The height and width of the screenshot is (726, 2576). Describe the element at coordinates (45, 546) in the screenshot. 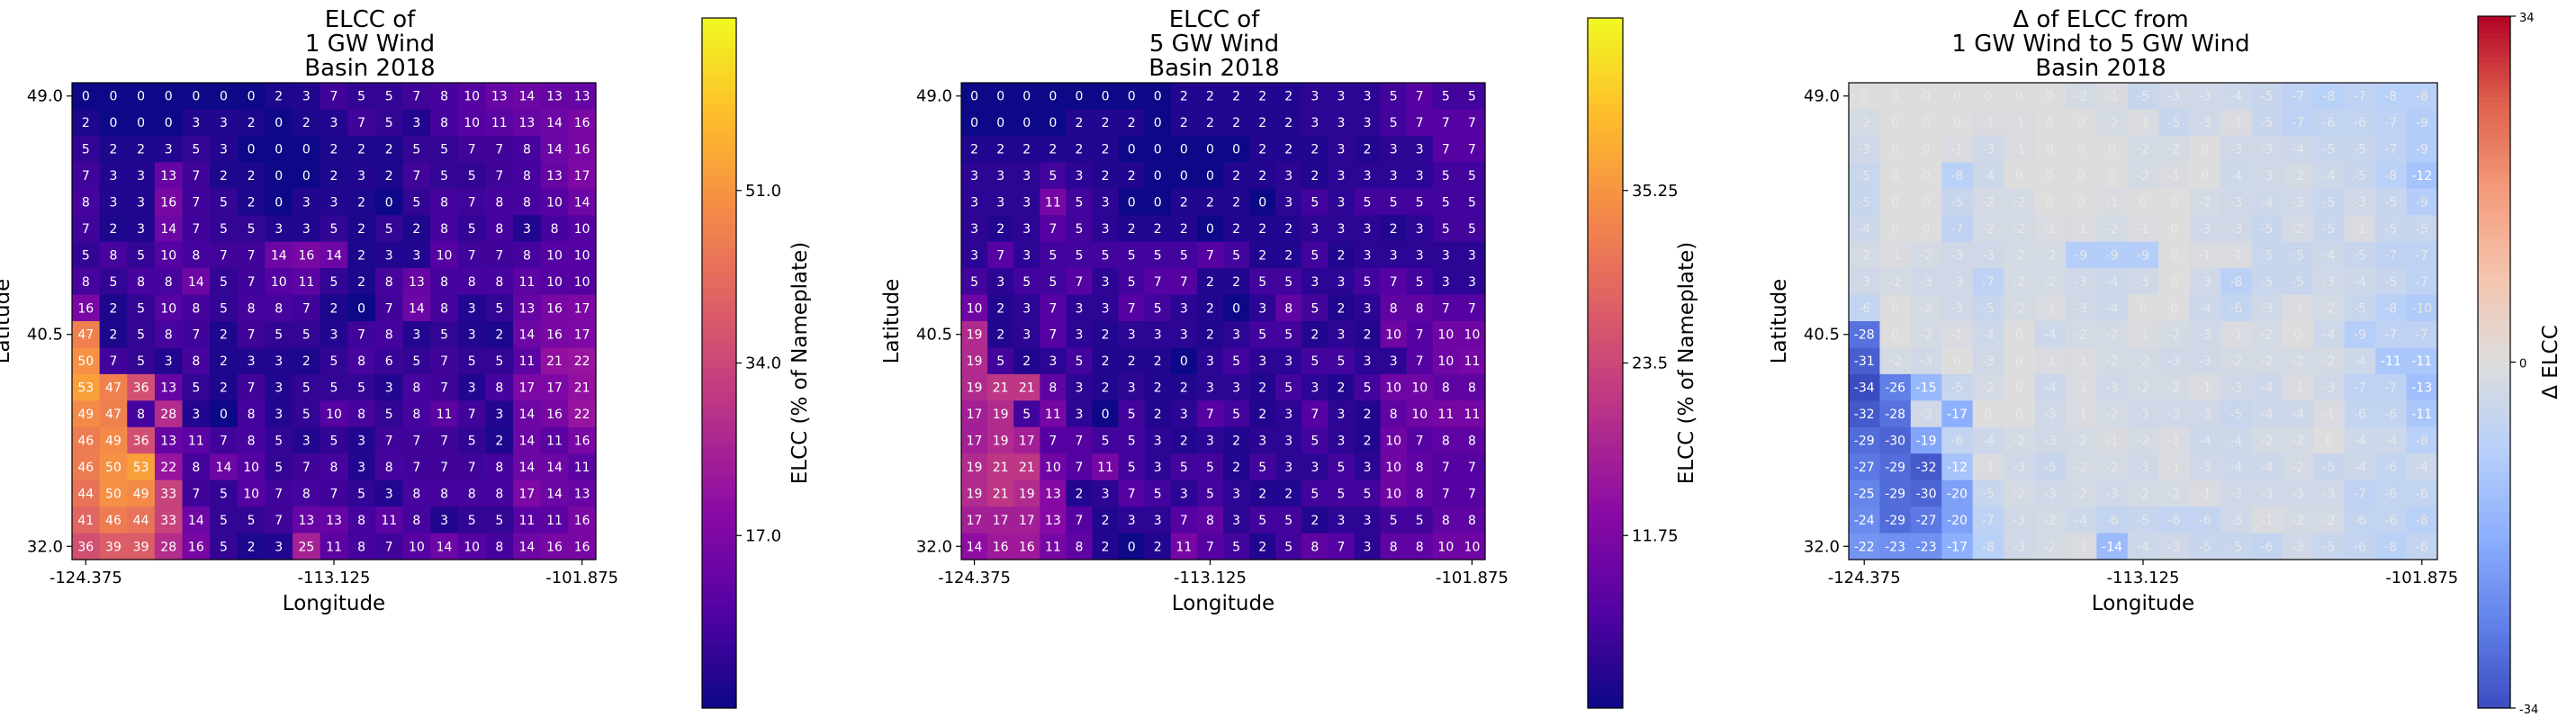

I see `y-tick-label: 32.0` at that location.